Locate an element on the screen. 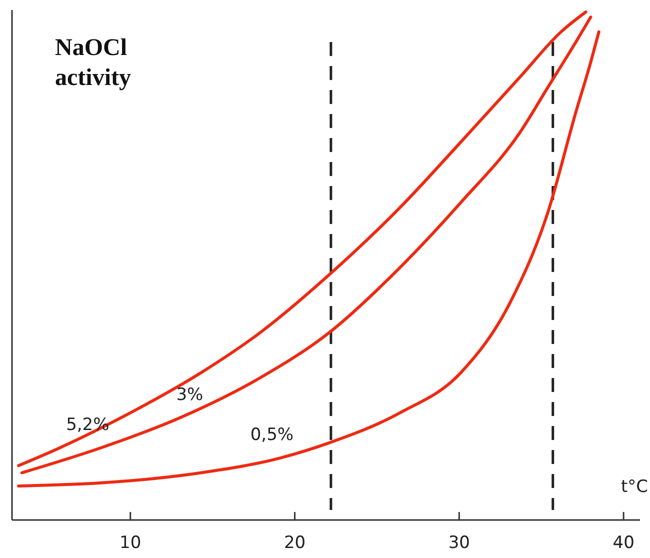  x-tick-label: 30 is located at coordinates (459, 543).